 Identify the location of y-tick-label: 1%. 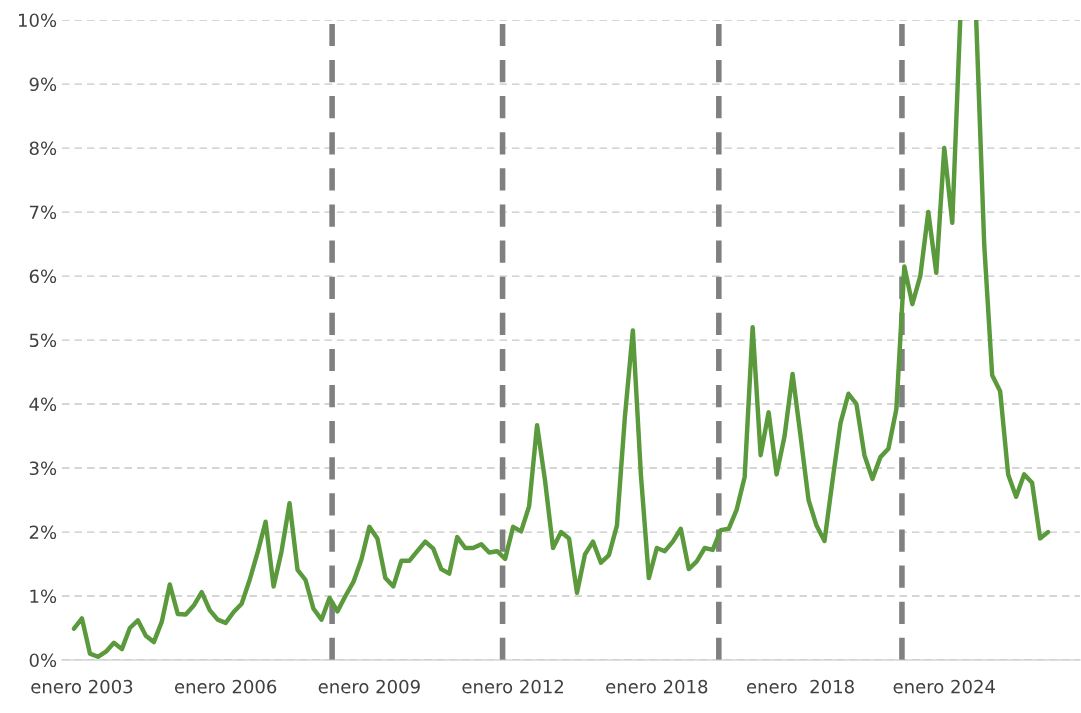
(43, 596).